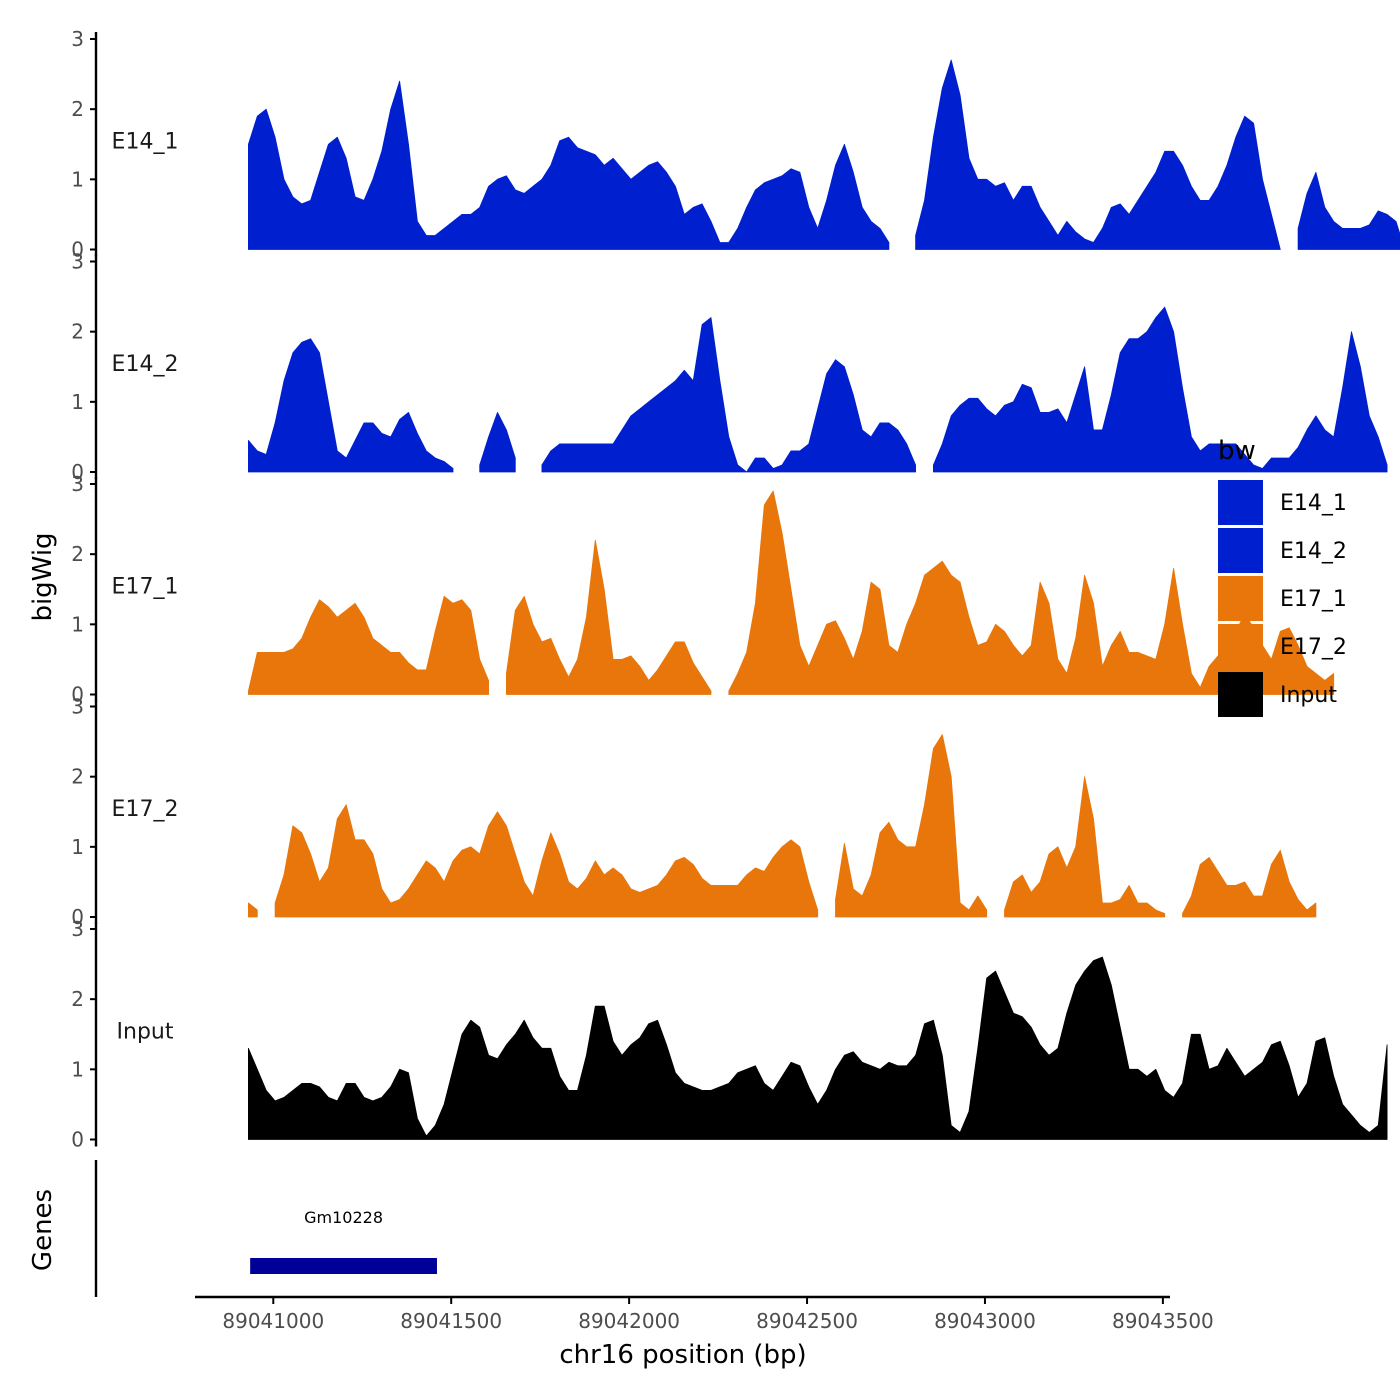 This screenshot has height=1400, width=1400. I want to click on legend-label: E17_2, so click(1313, 647).